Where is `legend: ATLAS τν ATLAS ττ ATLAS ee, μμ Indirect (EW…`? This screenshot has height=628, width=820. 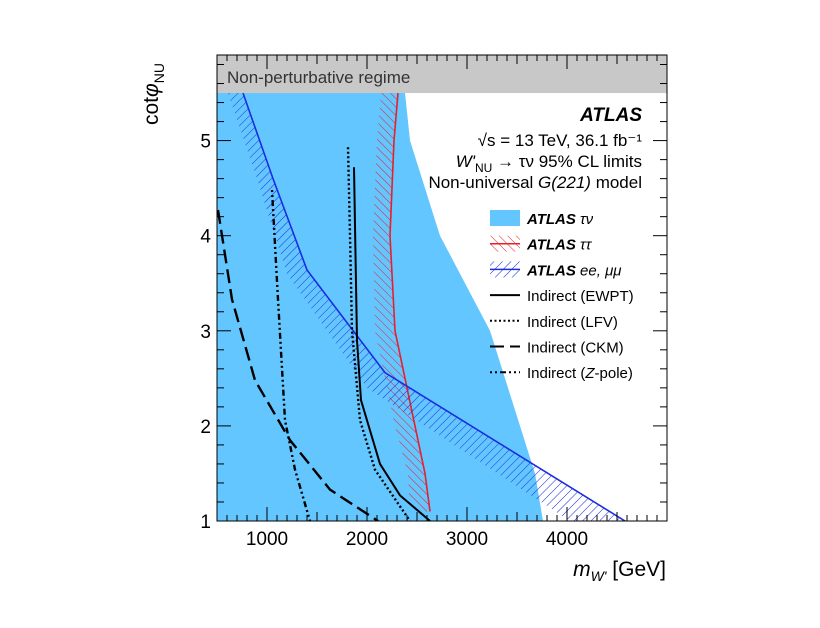 legend: ATLAS τν ATLAS ττ ATLAS ee, μμ Indirect (EW… is located at coordinates (562, 296).